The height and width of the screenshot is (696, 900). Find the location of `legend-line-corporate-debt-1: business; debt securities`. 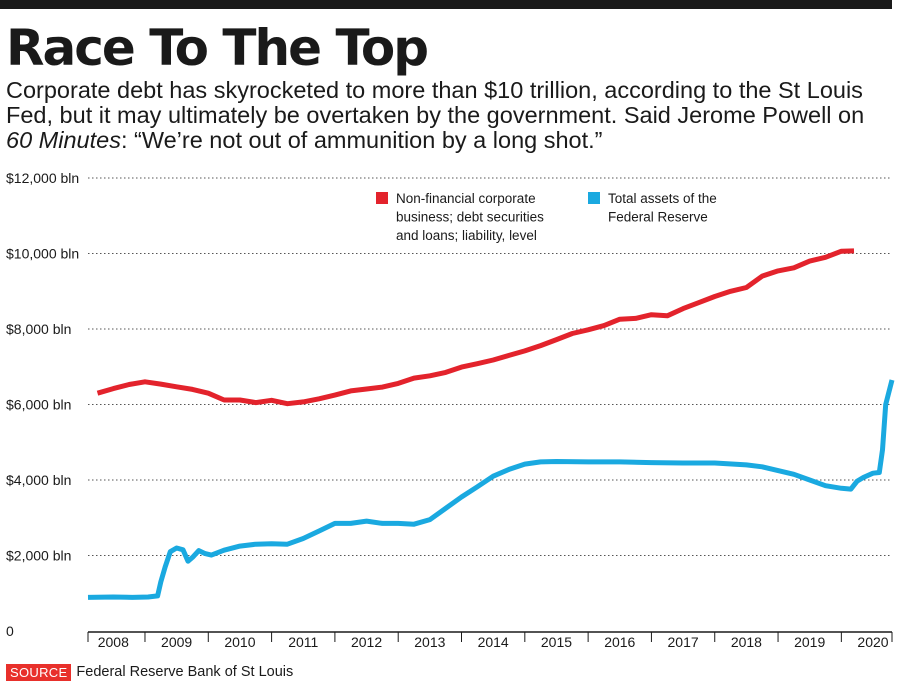

legend-line-corporate-debt-1: business; debt securities is located at coordinates (470, 217).